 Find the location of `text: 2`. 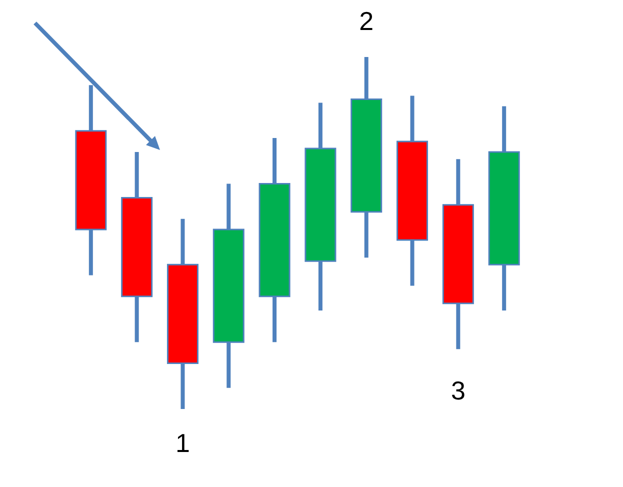

text: 2 is located at coordinates (366, 21).